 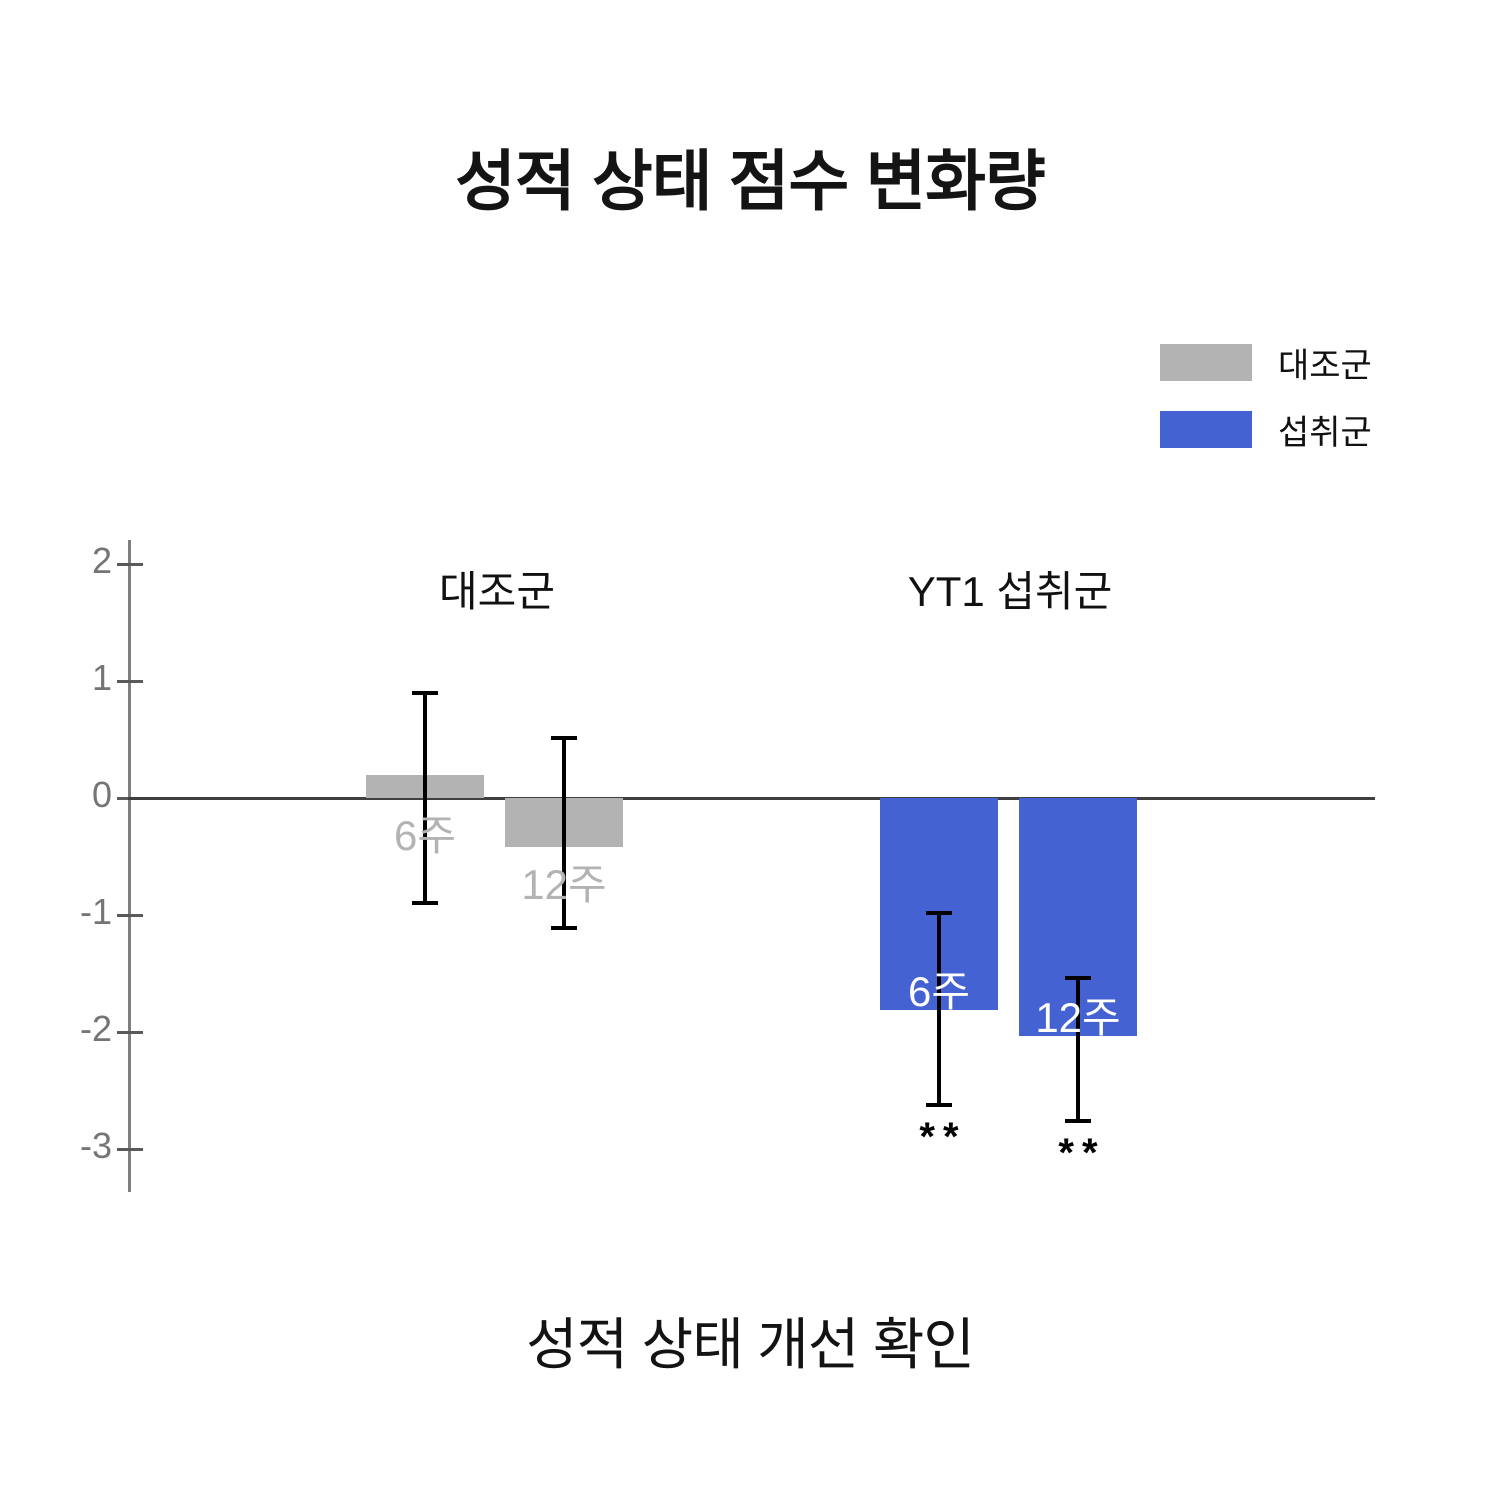 What do you see at coordinates (1266, 429) in the screenshot?
I see `legend-item-intake: 섭취군` at bounding box center [1266, 429].